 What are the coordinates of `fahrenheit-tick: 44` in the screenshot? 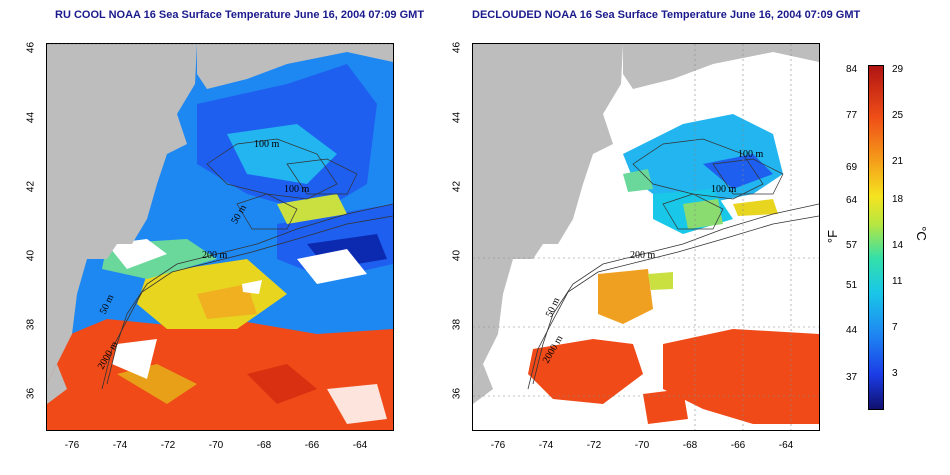 It's located at (852, 330).